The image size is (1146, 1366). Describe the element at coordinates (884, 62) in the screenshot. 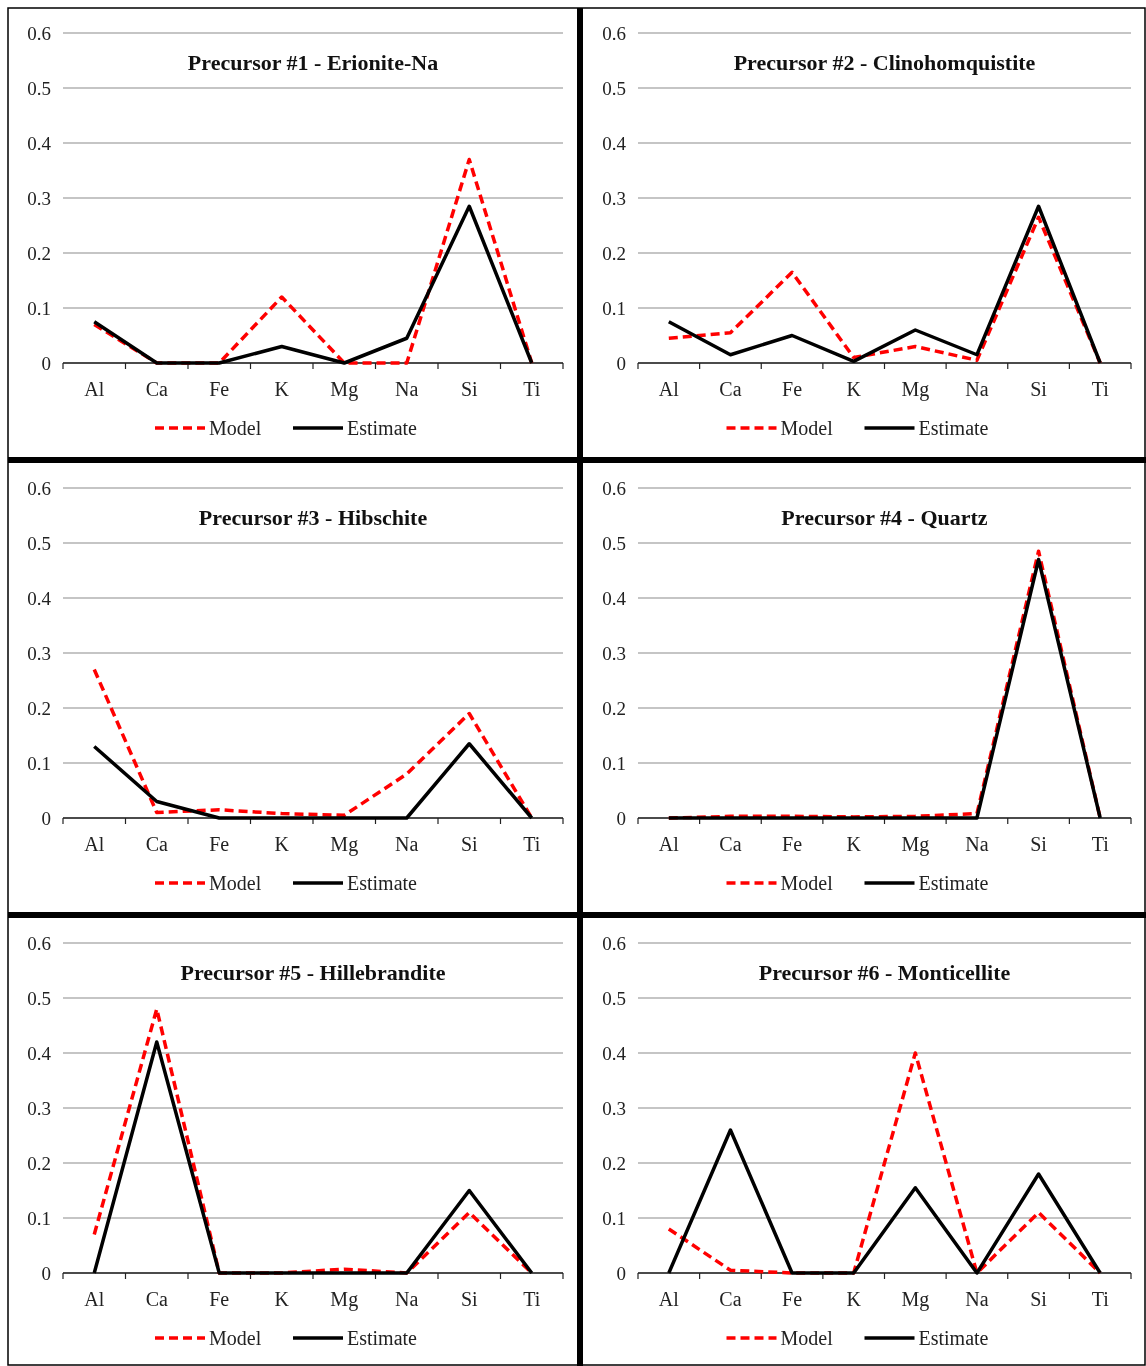

I see `text: Precursor #2 - Clinohomquistite` at that location.